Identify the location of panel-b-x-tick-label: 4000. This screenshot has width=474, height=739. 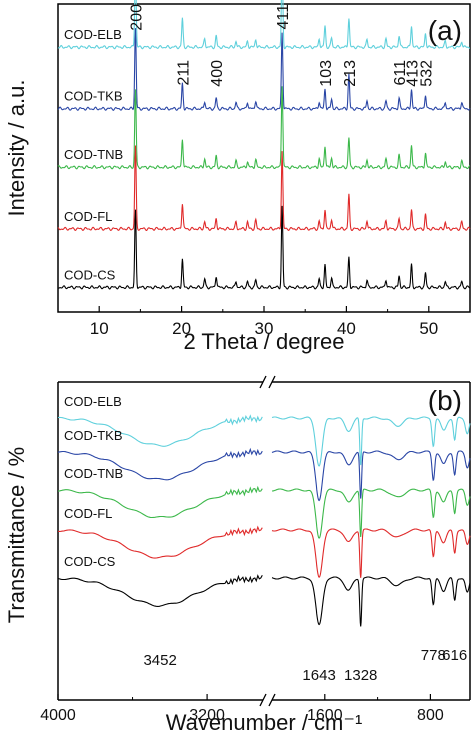
(58, 715).